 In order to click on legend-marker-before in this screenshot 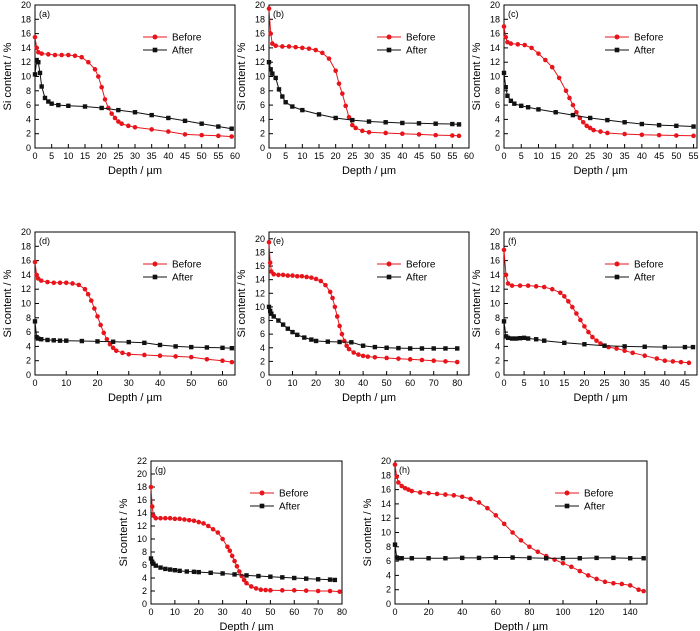, I will do `click(617, 37)`.